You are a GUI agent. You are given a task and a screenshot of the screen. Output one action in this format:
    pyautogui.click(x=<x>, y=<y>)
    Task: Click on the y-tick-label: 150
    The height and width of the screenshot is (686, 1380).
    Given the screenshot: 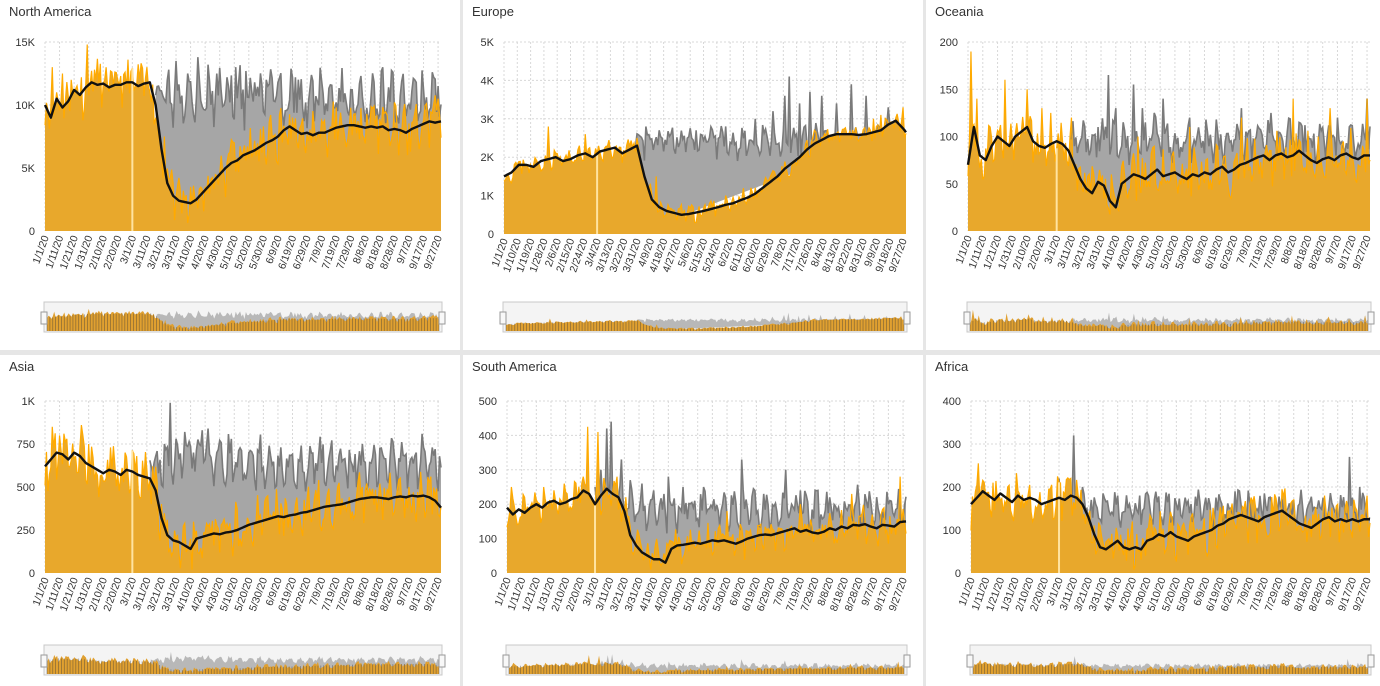 What is the action you would take?
    pyautogui.click(x=949, y=90)
    